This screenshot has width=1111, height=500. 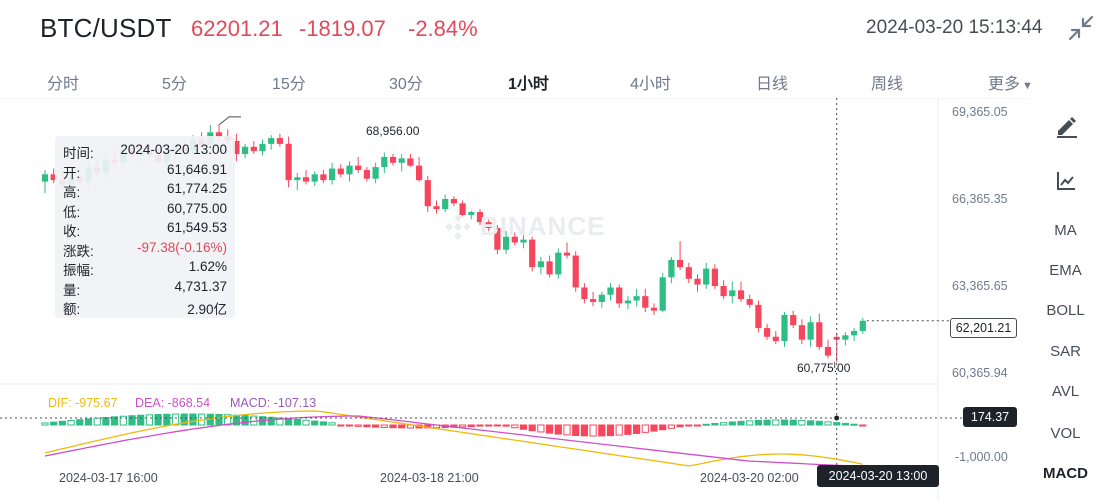 I want to click on tab-1w: 周线, so click(x=887, y=84).